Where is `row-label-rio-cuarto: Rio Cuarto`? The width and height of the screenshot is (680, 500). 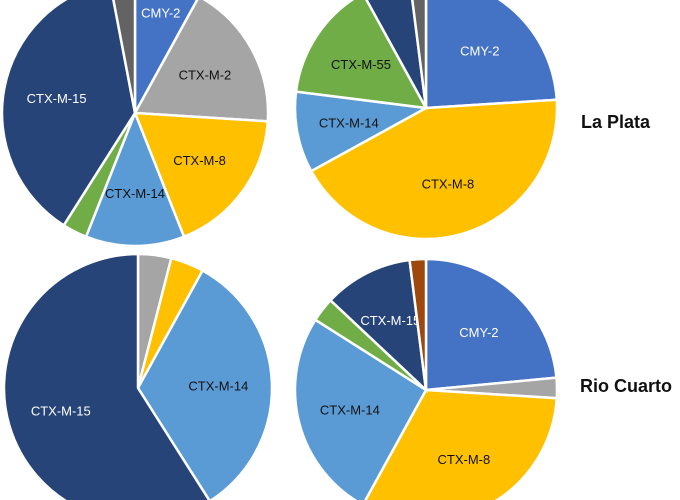 row-label-rio-cuarto: Rio Cuarto is located at coordinates (626, 386).